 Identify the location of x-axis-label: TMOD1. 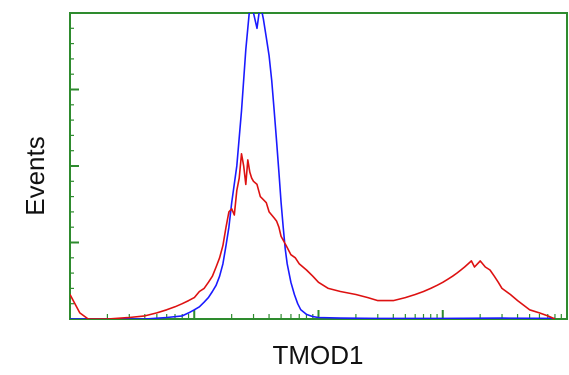
(318, 355).